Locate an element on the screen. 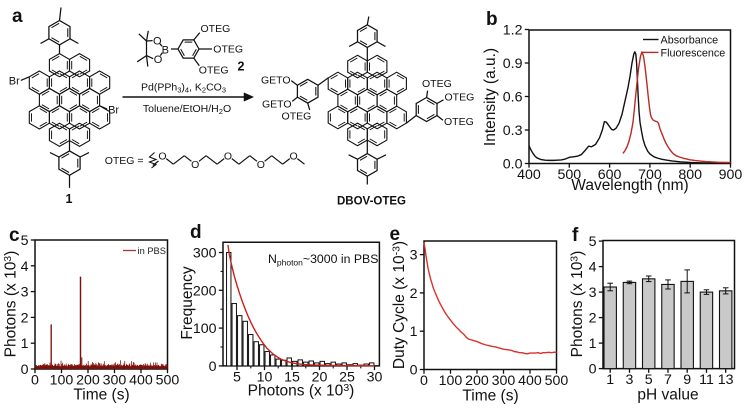 Image resolution: width=750 pixels, height=414 pixels. svg-text: 0.9 is located at coordinates (513, 64).